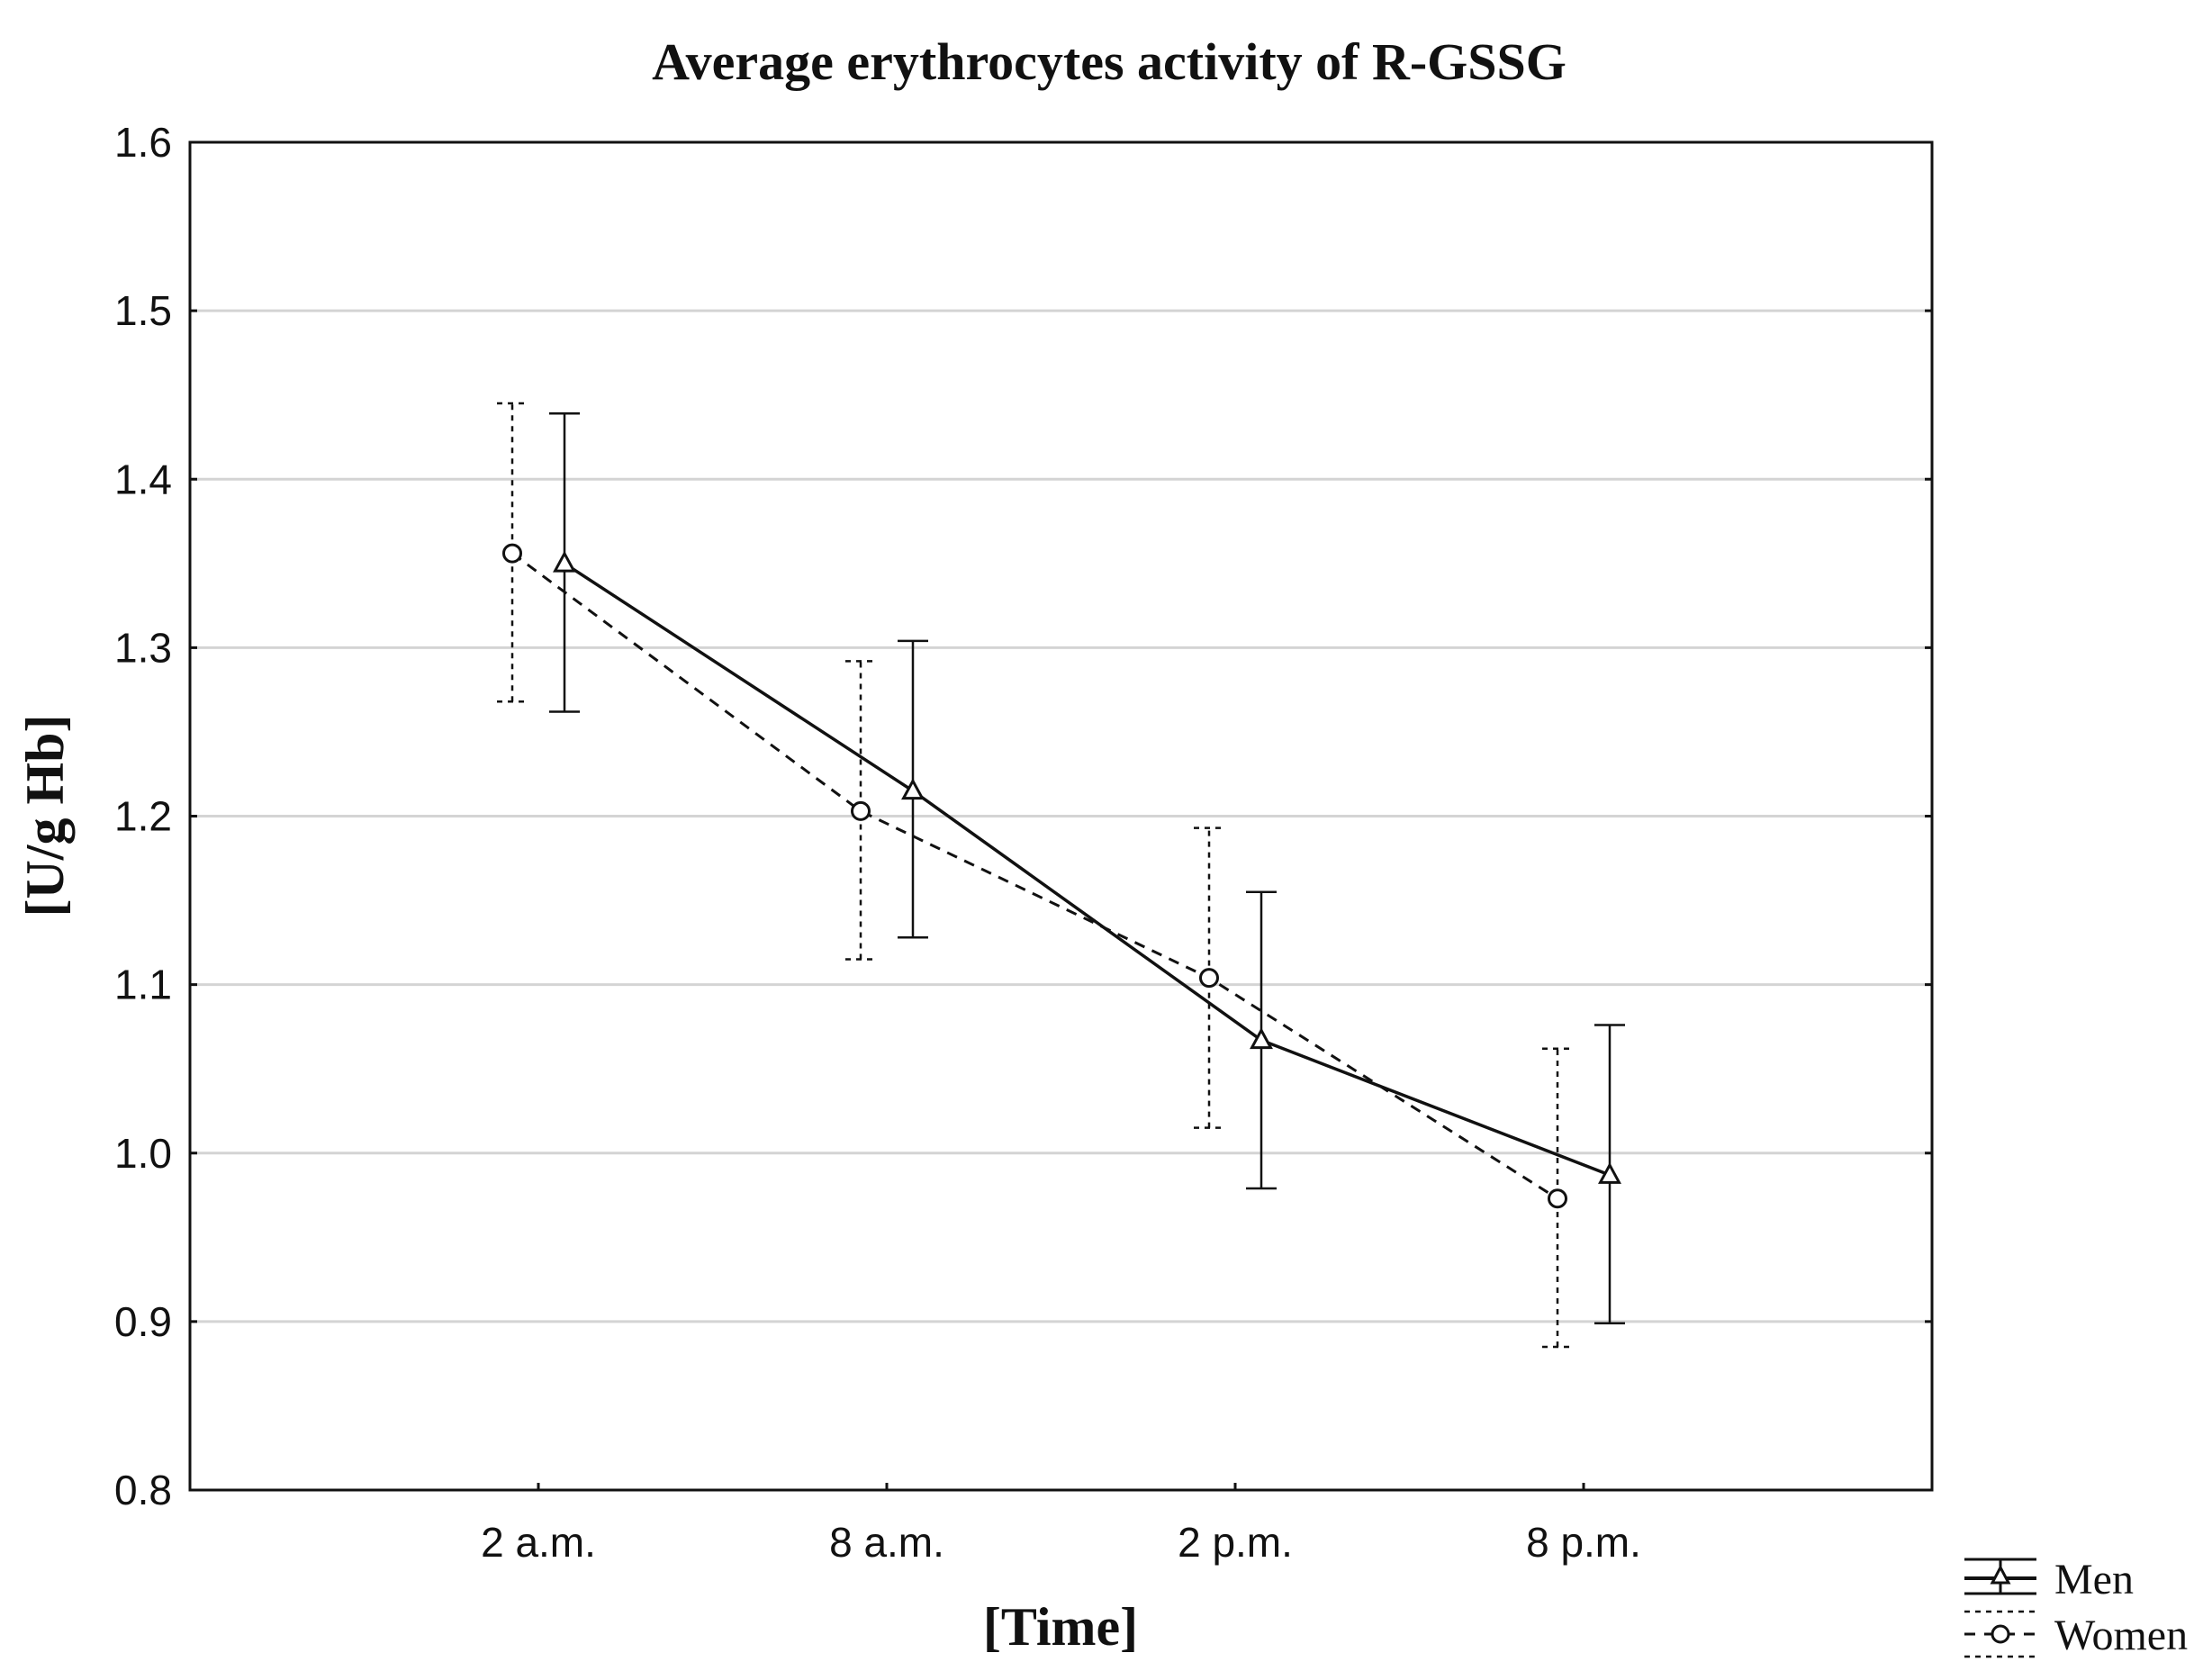 This screenshot has height=1680, width=2212. Describe the element at coordinates (143, 1490) in the screenshot. I see `y-tick-label: 0.8` at that location.